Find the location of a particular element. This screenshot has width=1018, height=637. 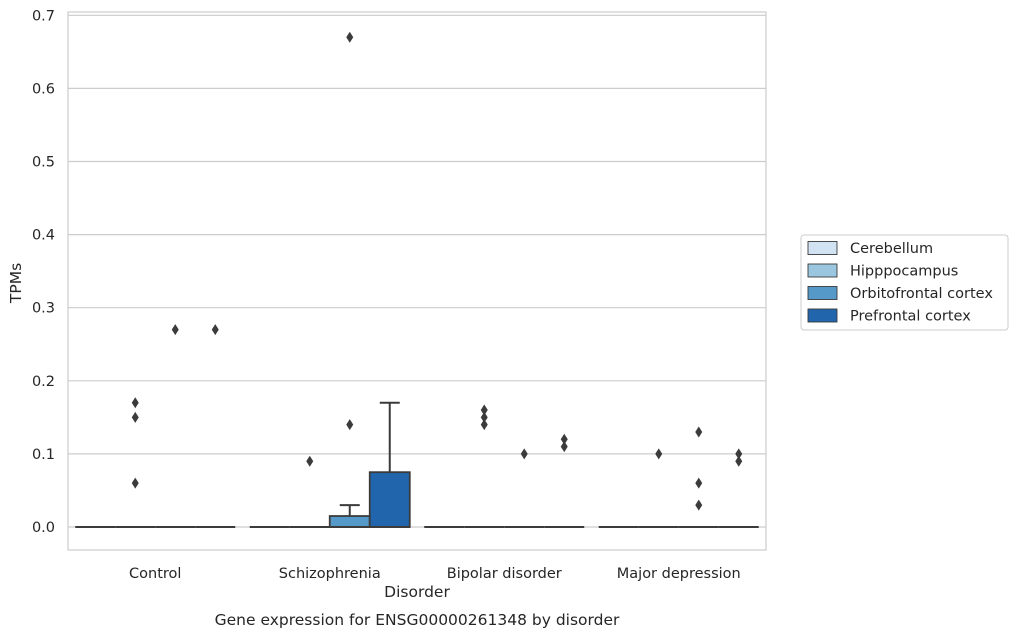

y-axis-title: TPMs is located at coordinates (16, 283).